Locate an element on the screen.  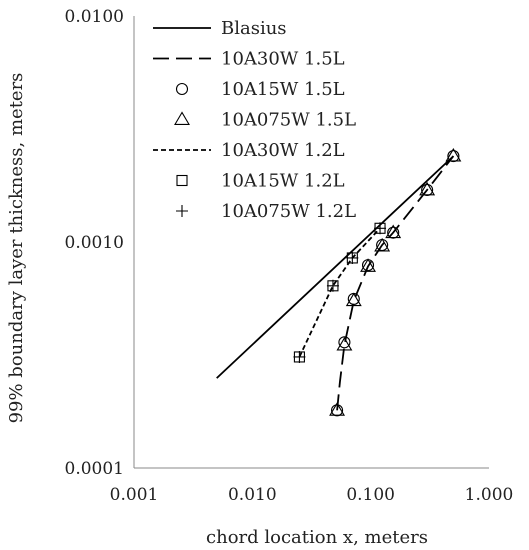
x-tick-label: 1.000 is located at coordinates (489, 495).